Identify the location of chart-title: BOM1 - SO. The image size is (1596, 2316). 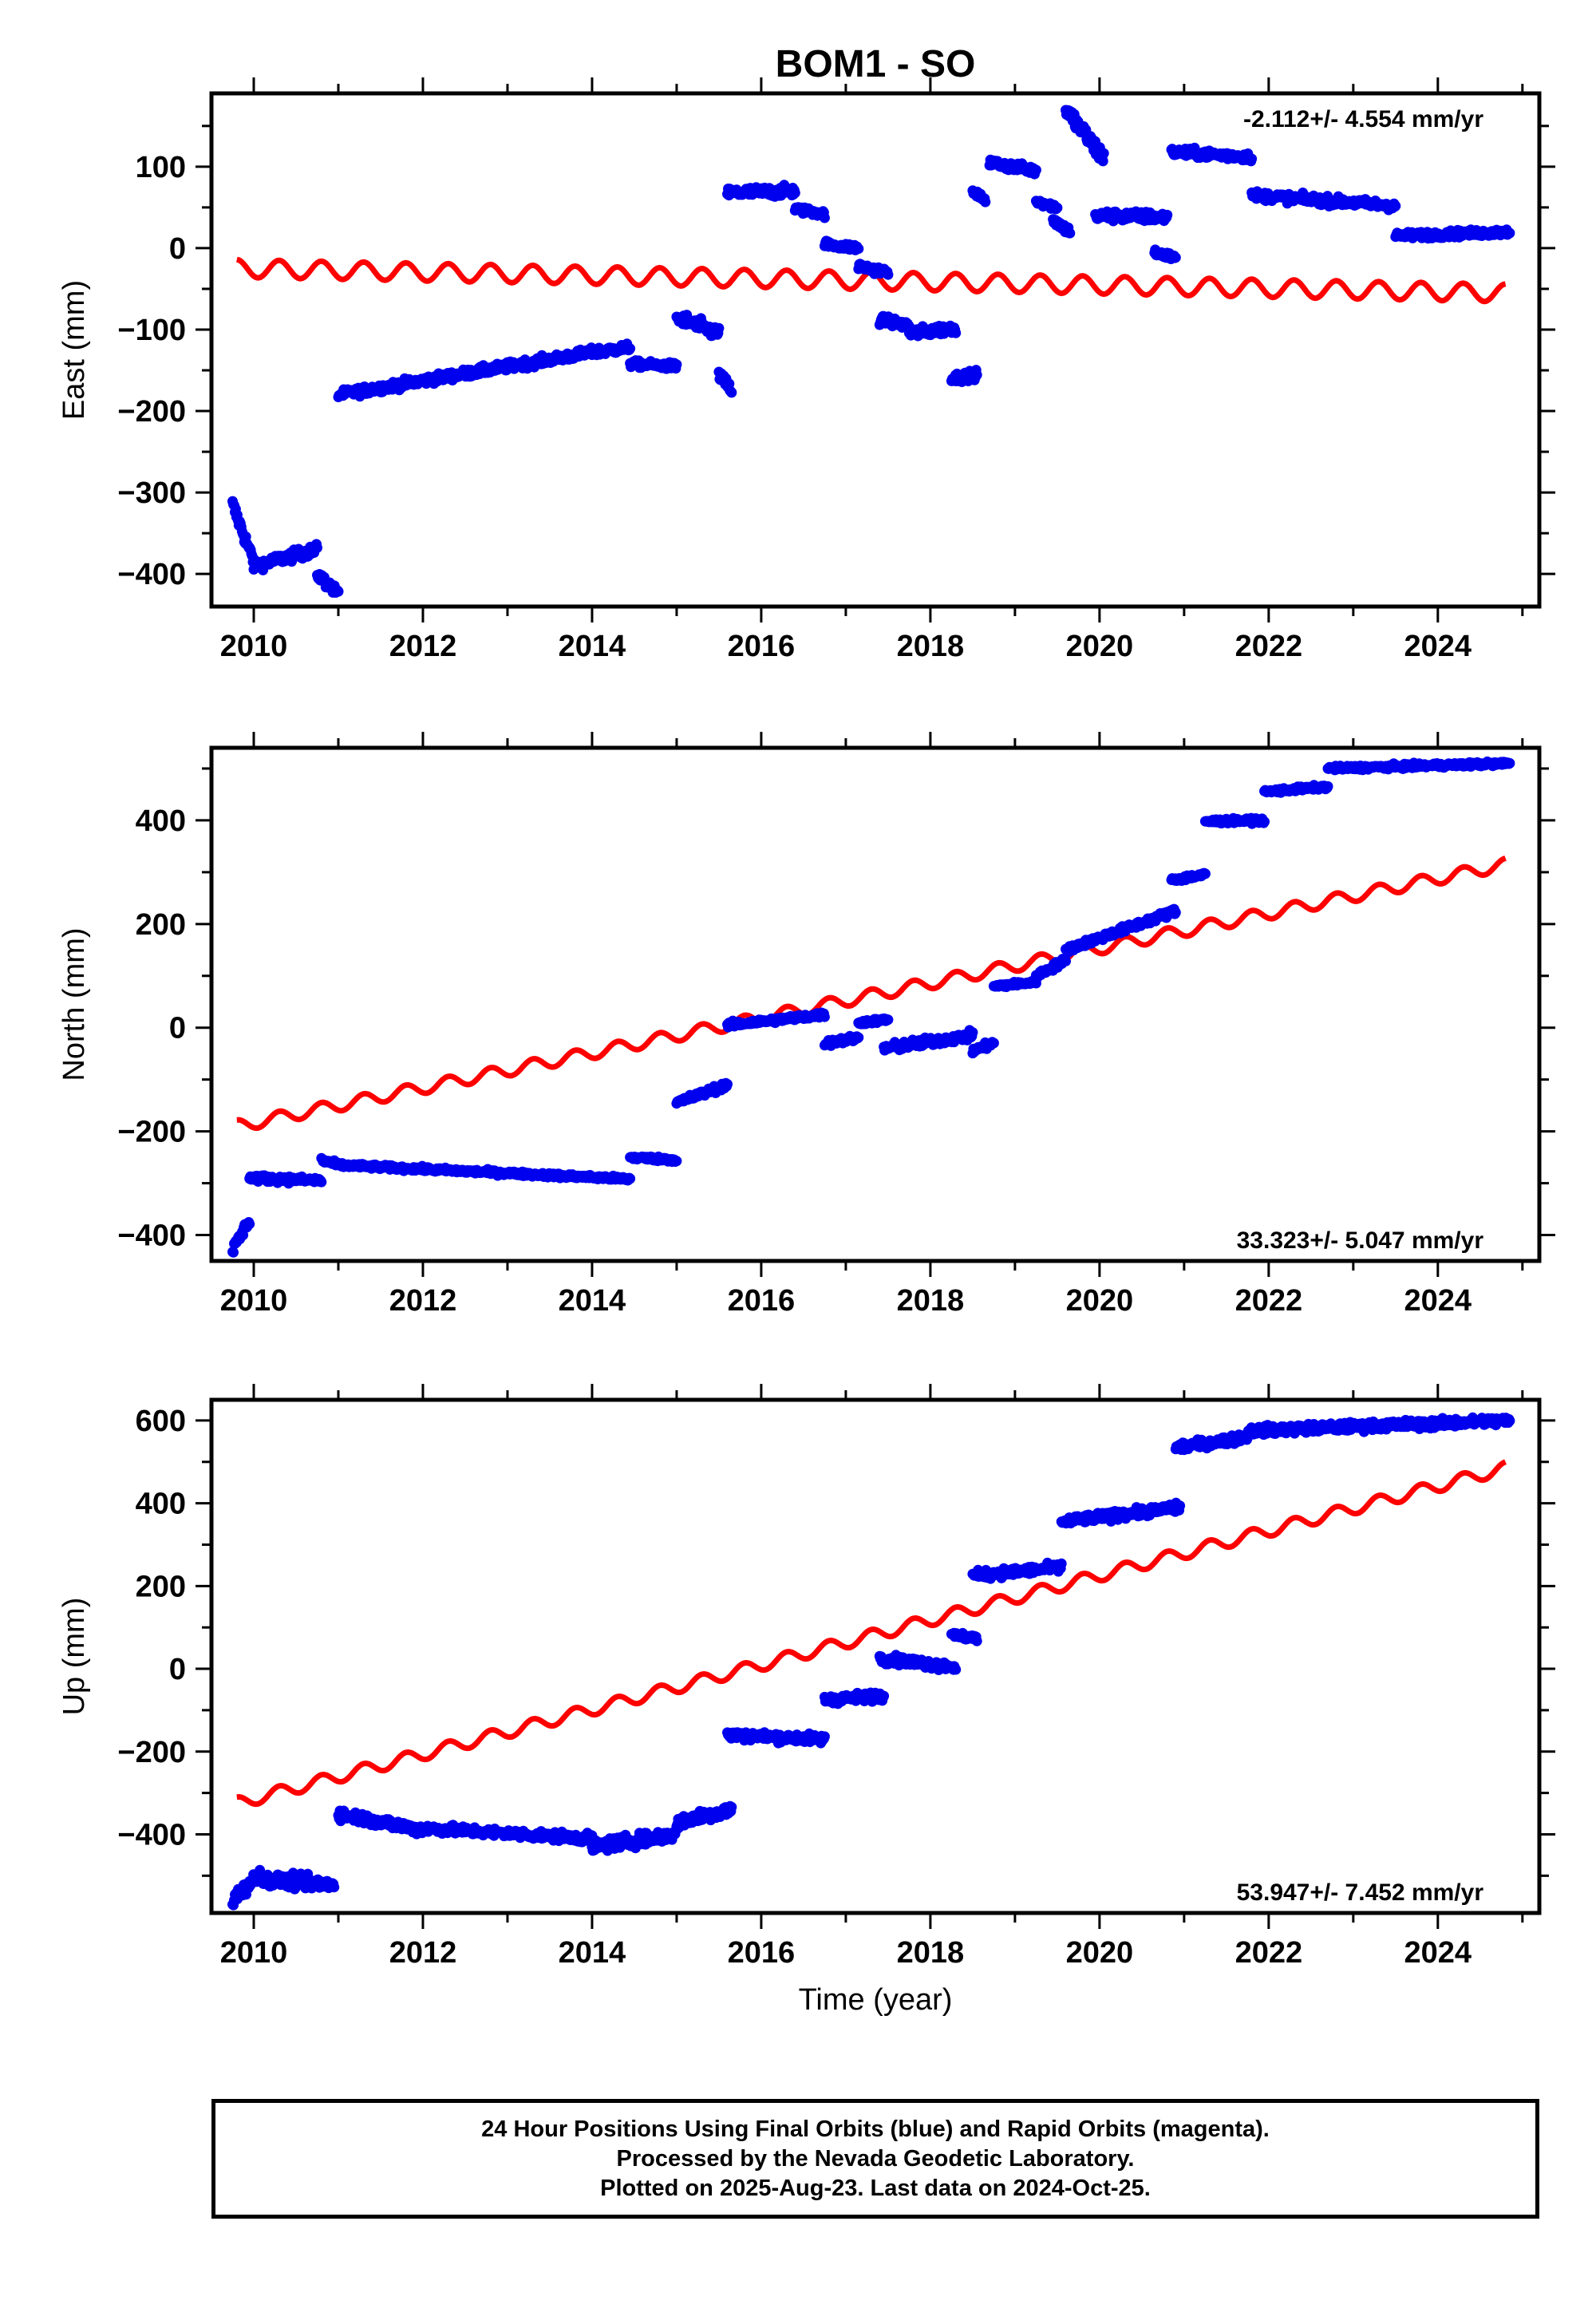
(876, 64).